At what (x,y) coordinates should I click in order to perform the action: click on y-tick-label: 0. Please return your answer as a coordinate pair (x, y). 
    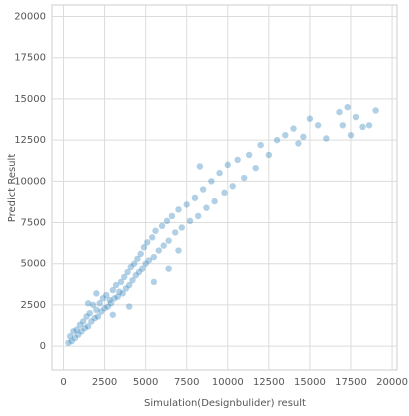
    Looking at the image, I should click on (43, 346).